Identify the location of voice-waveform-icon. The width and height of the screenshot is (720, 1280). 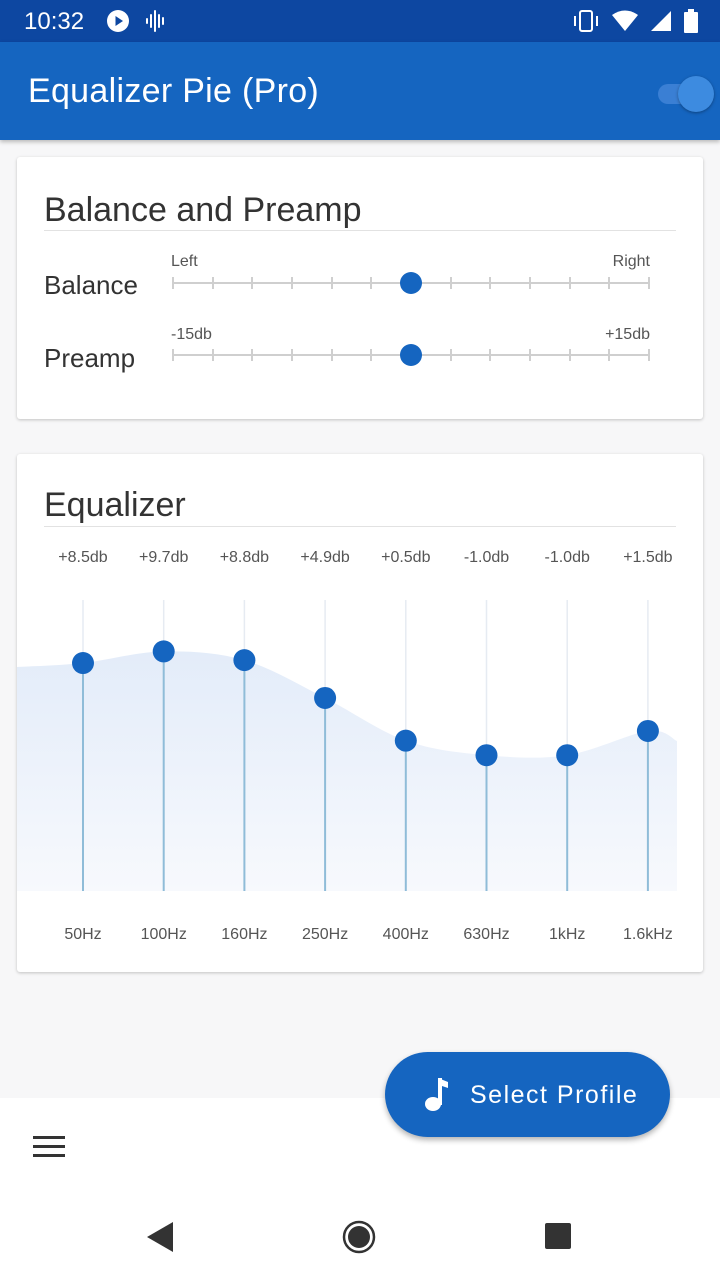
(155, 21).